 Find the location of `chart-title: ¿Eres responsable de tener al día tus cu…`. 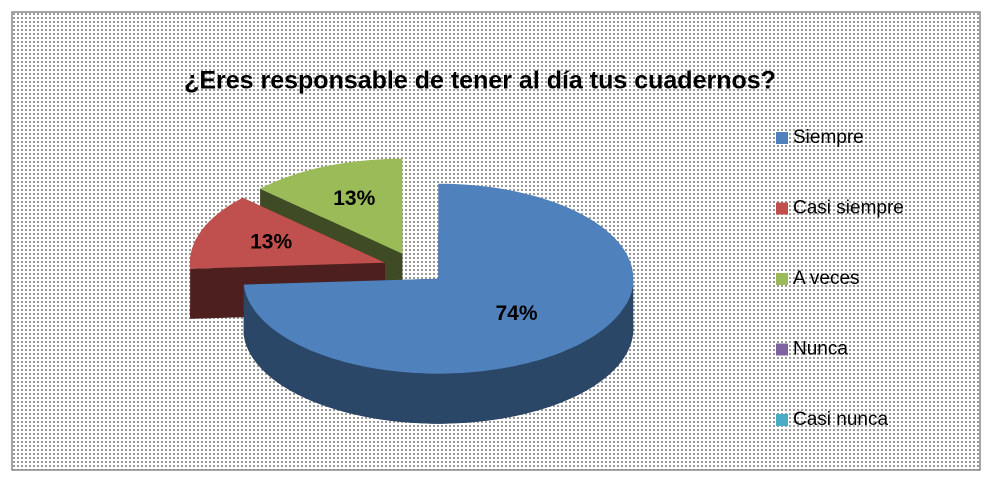

chart-title: ¿Eres responsable de tener al día tus cu… is located at coordinates (480, 81).